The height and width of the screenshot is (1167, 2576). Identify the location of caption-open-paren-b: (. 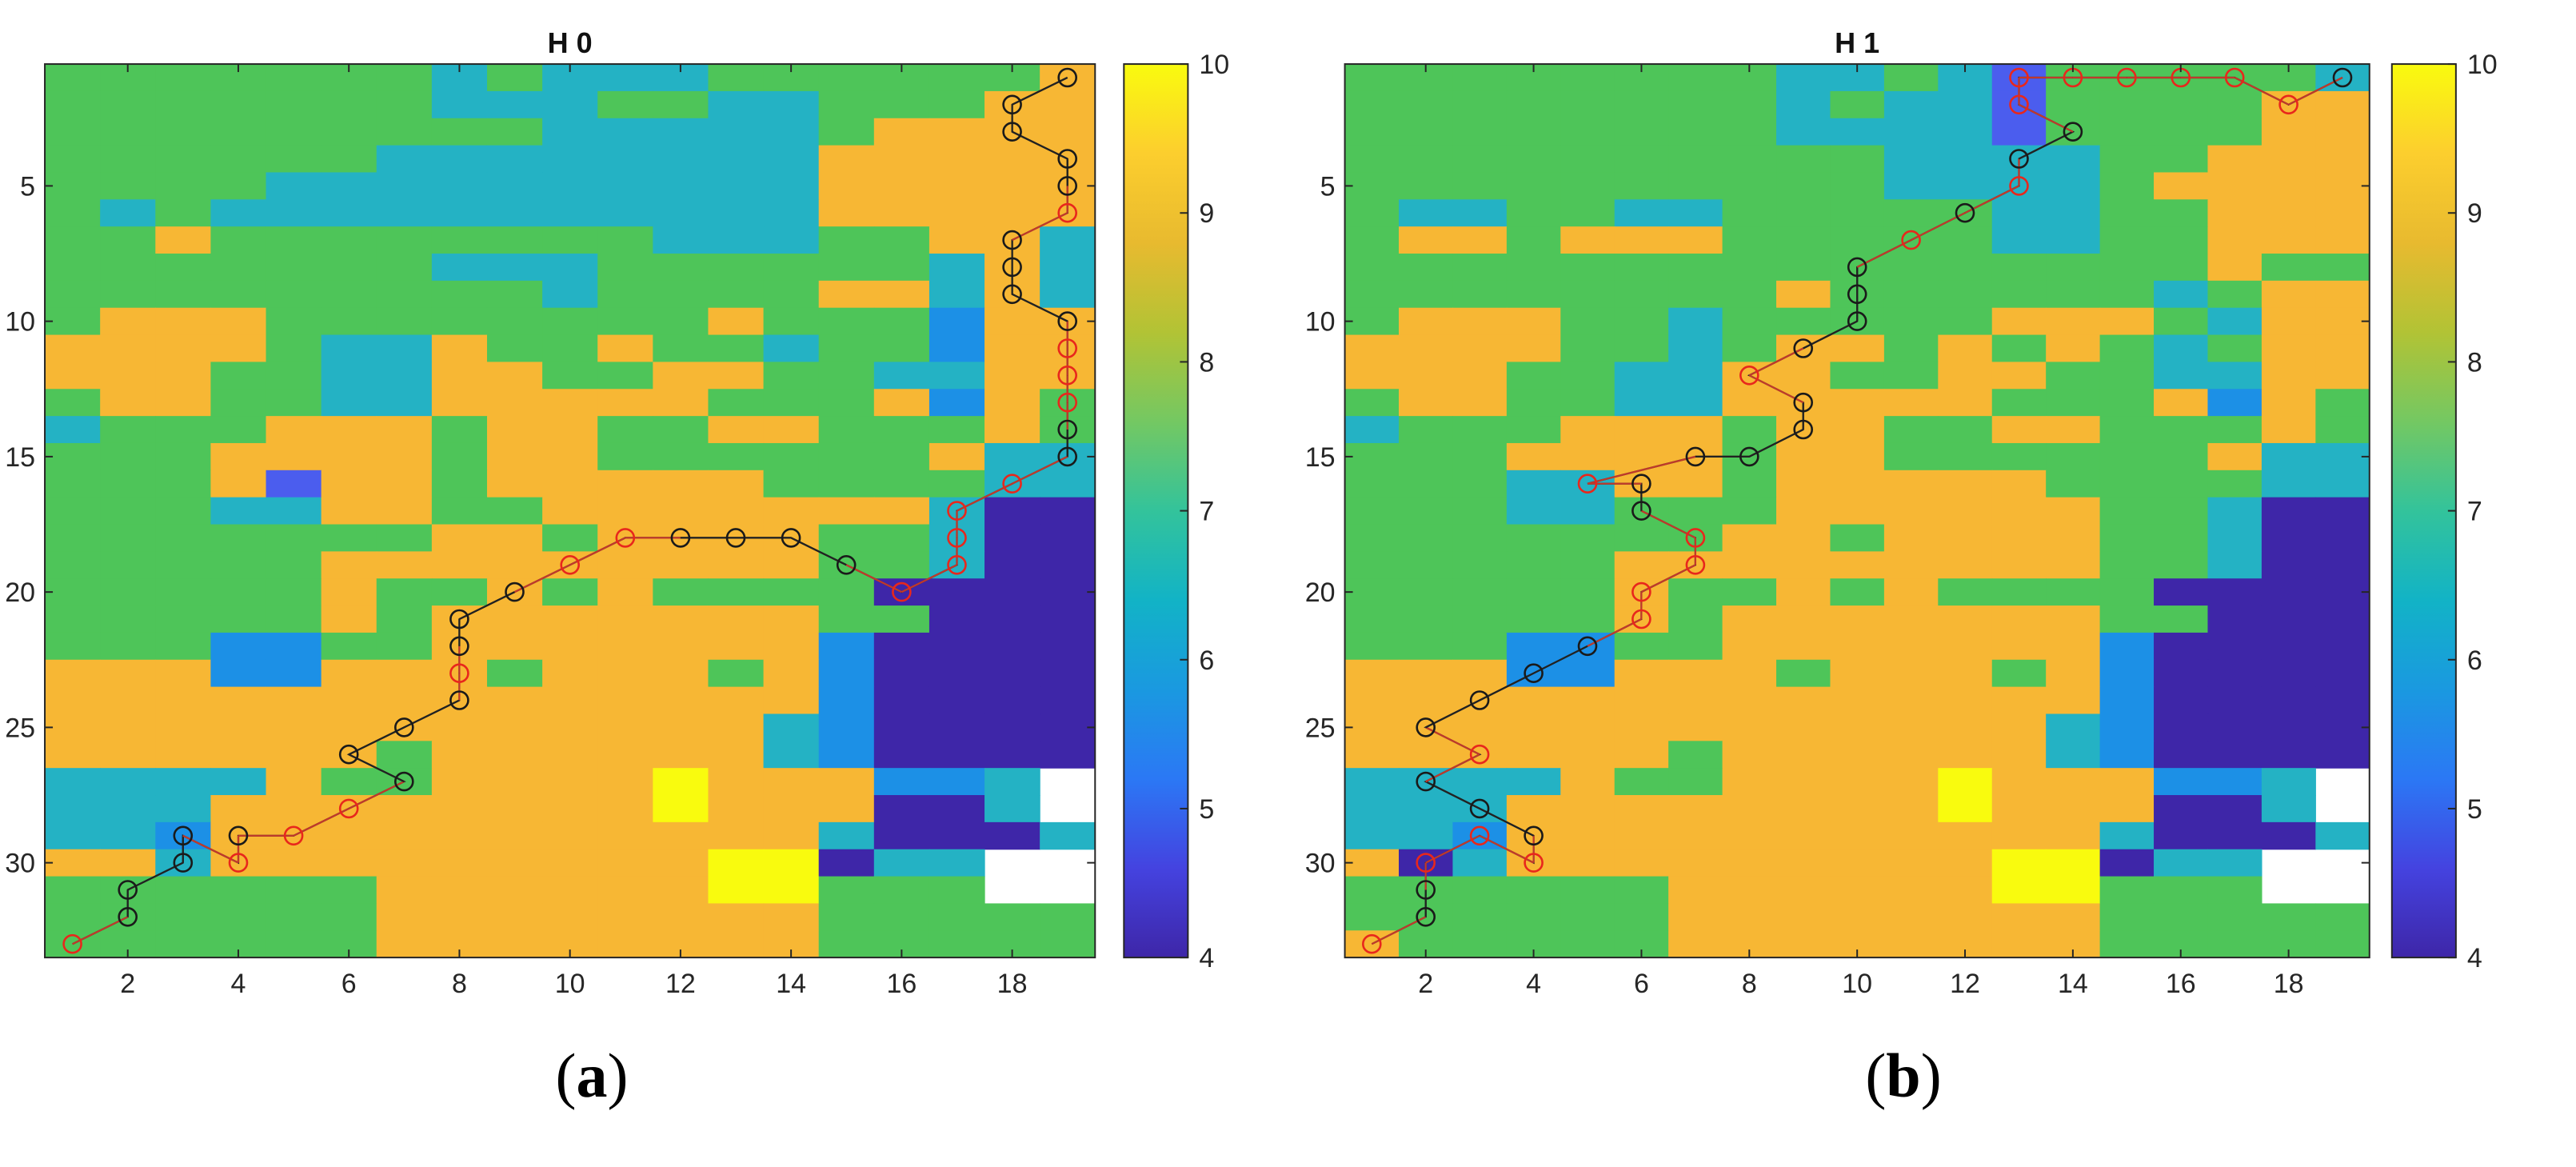
(1876, 1075).